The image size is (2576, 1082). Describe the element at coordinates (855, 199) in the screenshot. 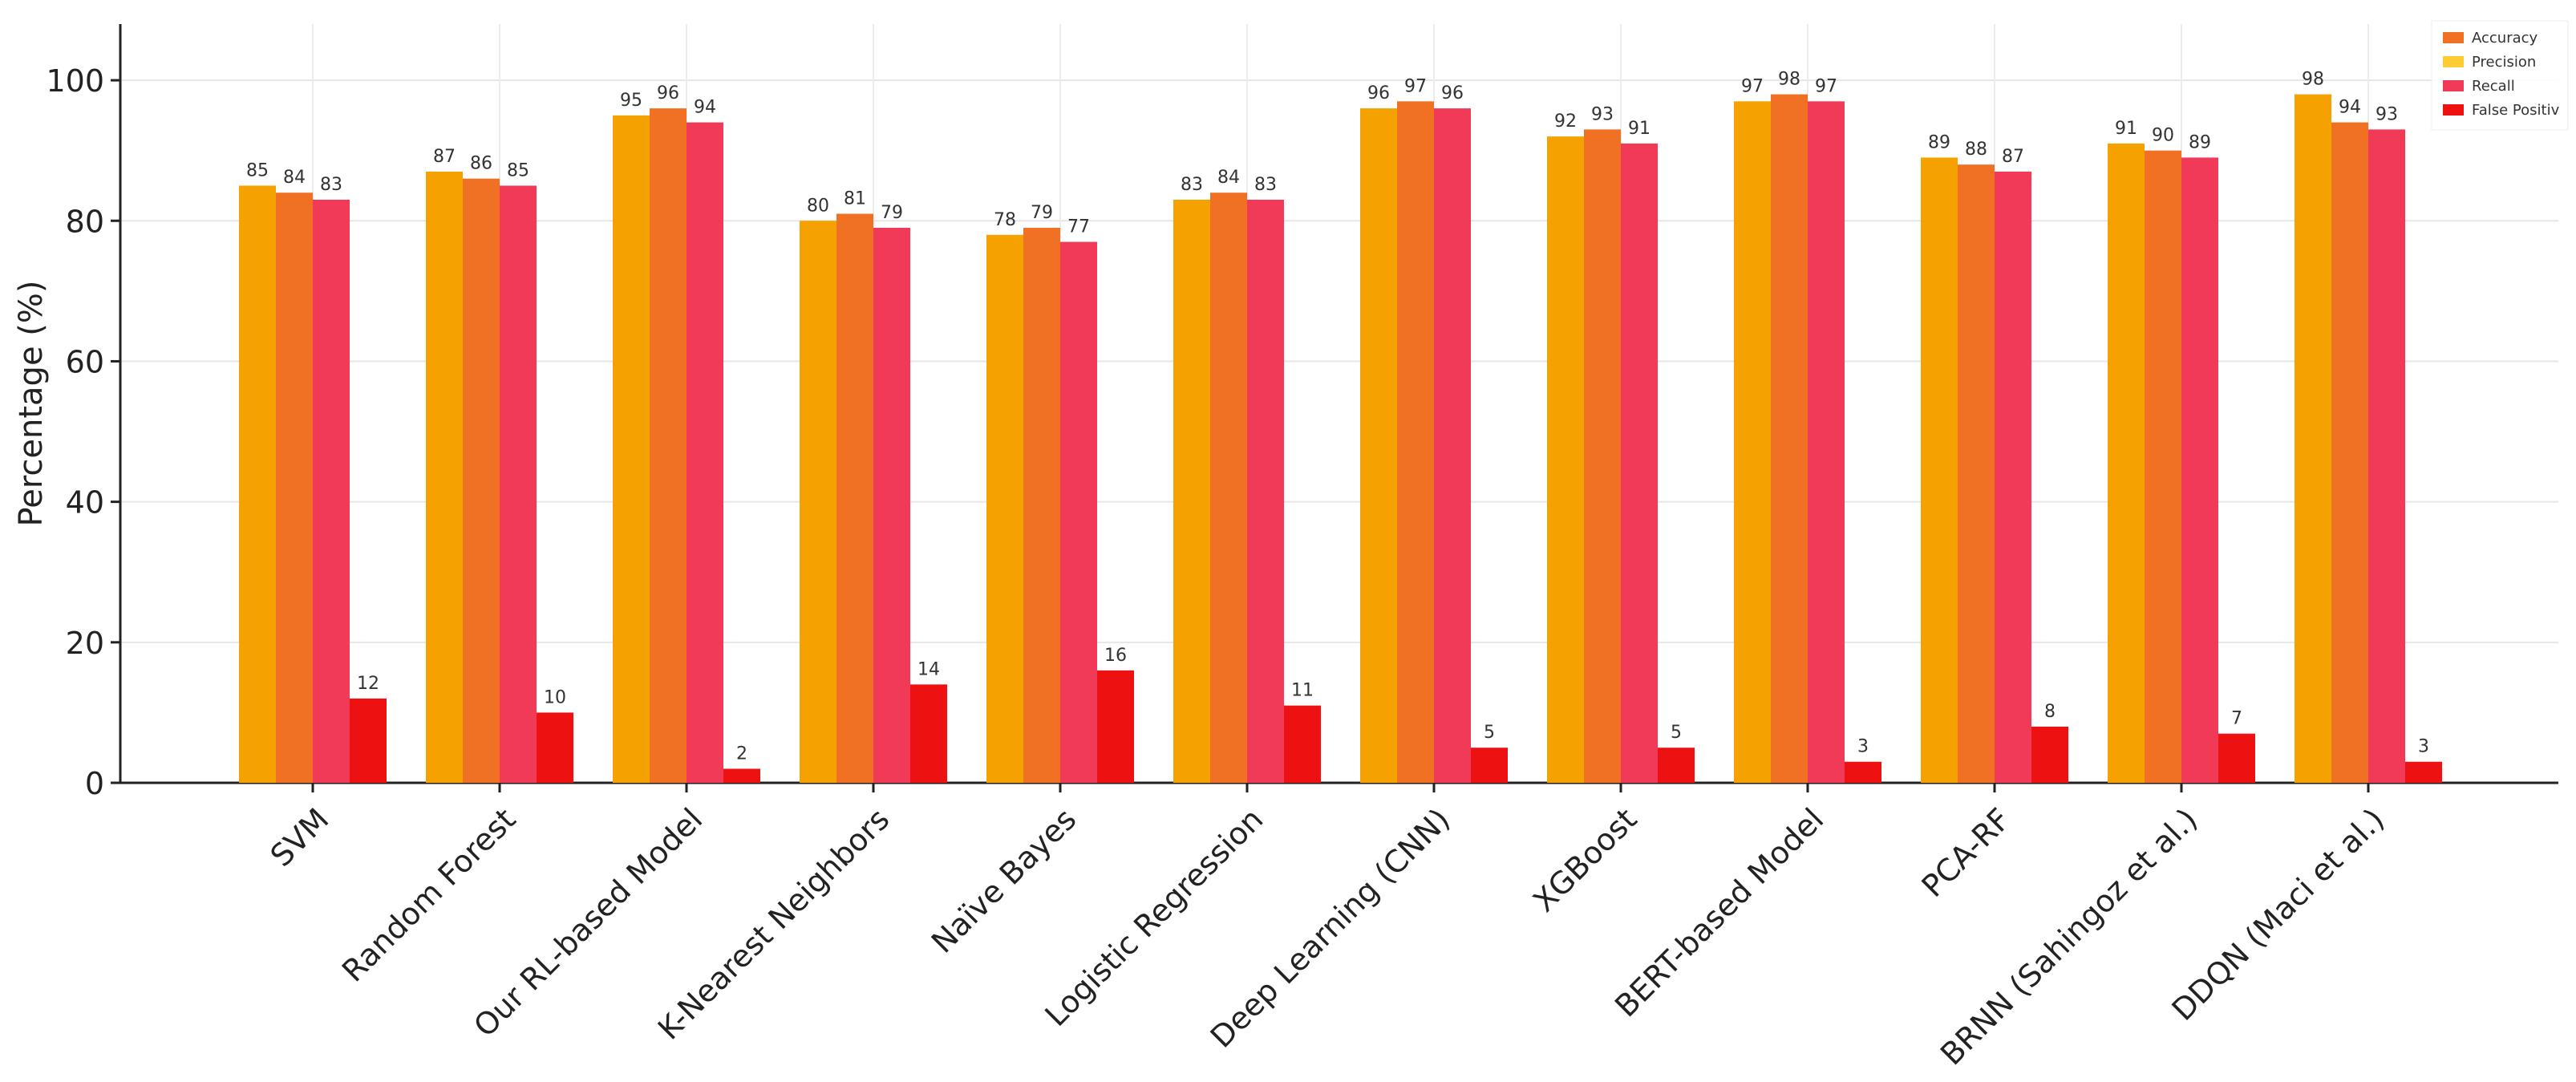

I see `data-label: 81` at that location.